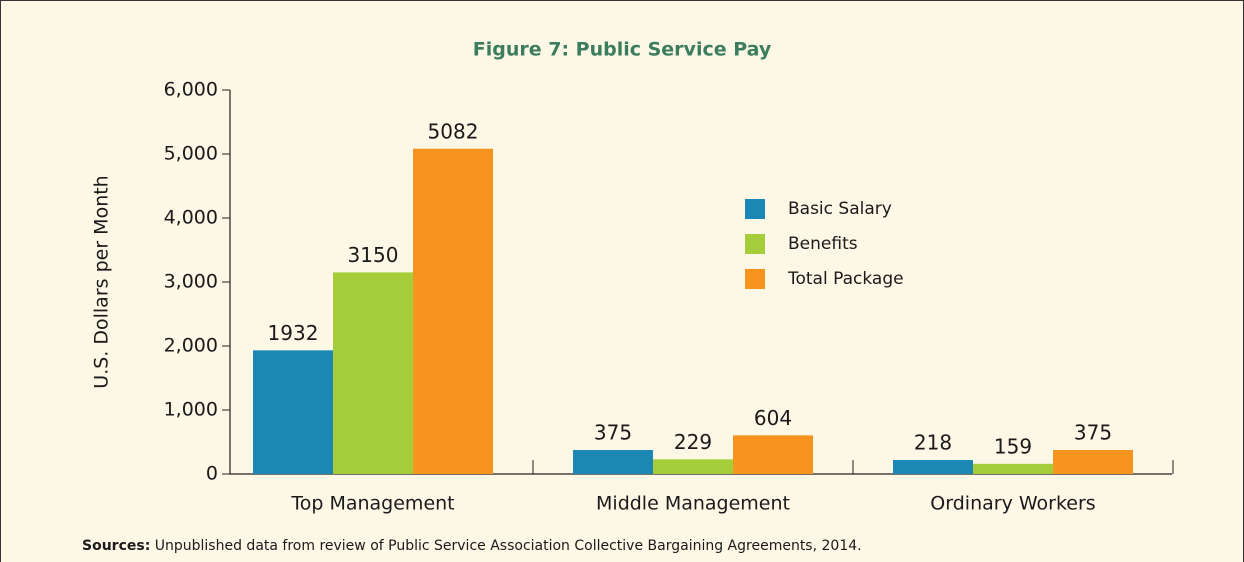 This screenshot has height=562, width=1244. I want to click on x-tick-label: Top Management, so click(372, 504).